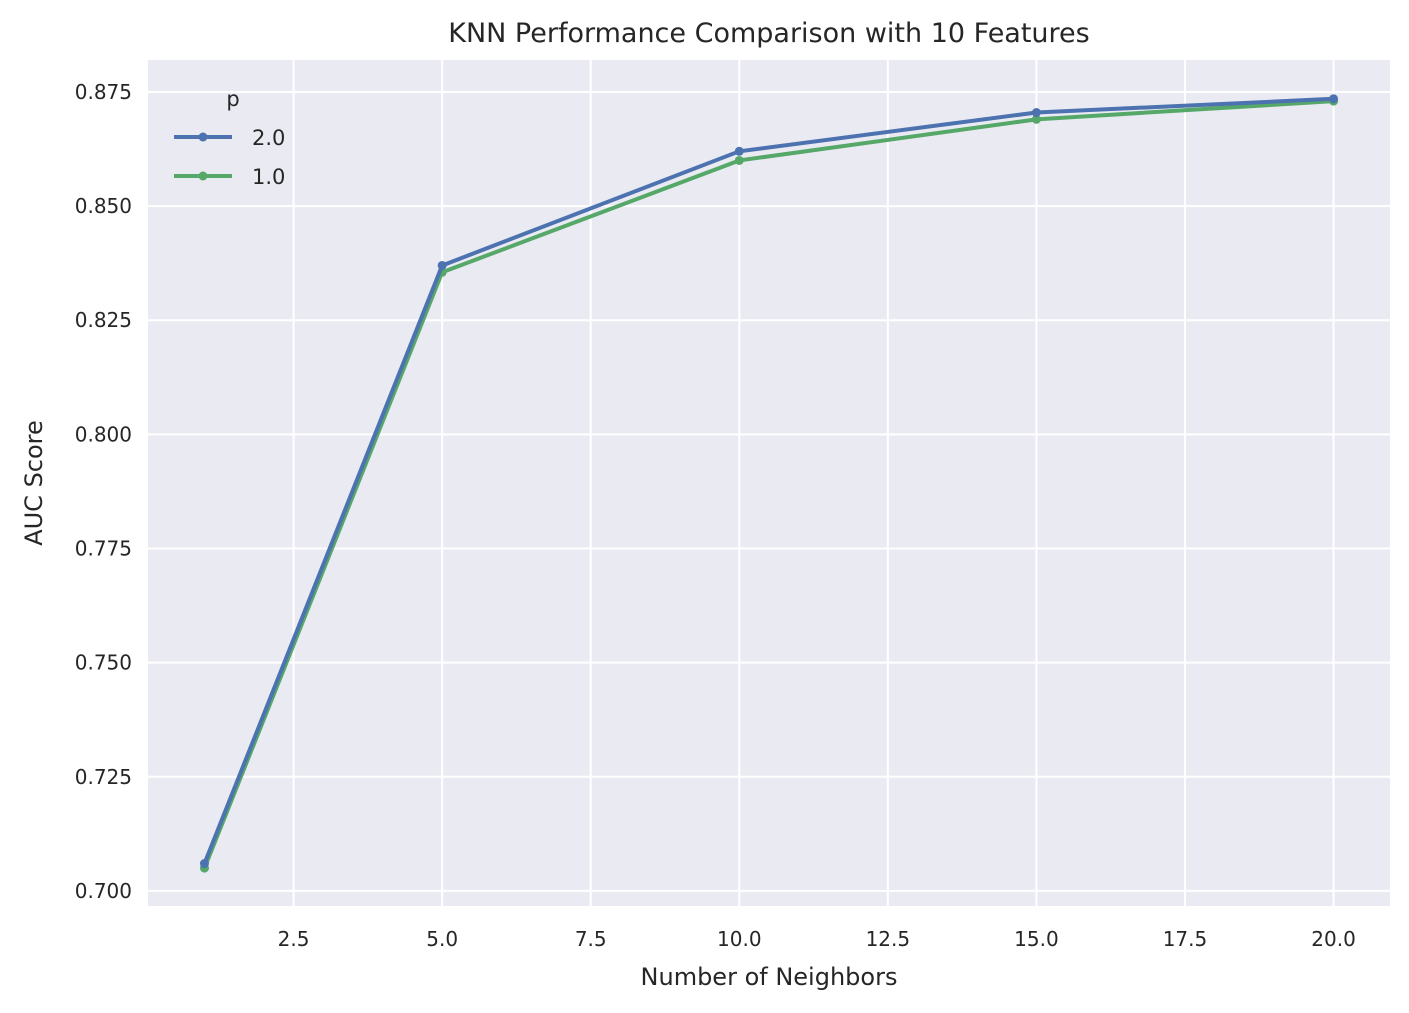 This screenshot has width=1409, height=1013. What do you see at coordinates (103, 549) in the screenshot?
I see `y-tick-label: 0.775` at bounding box center [103, 549].